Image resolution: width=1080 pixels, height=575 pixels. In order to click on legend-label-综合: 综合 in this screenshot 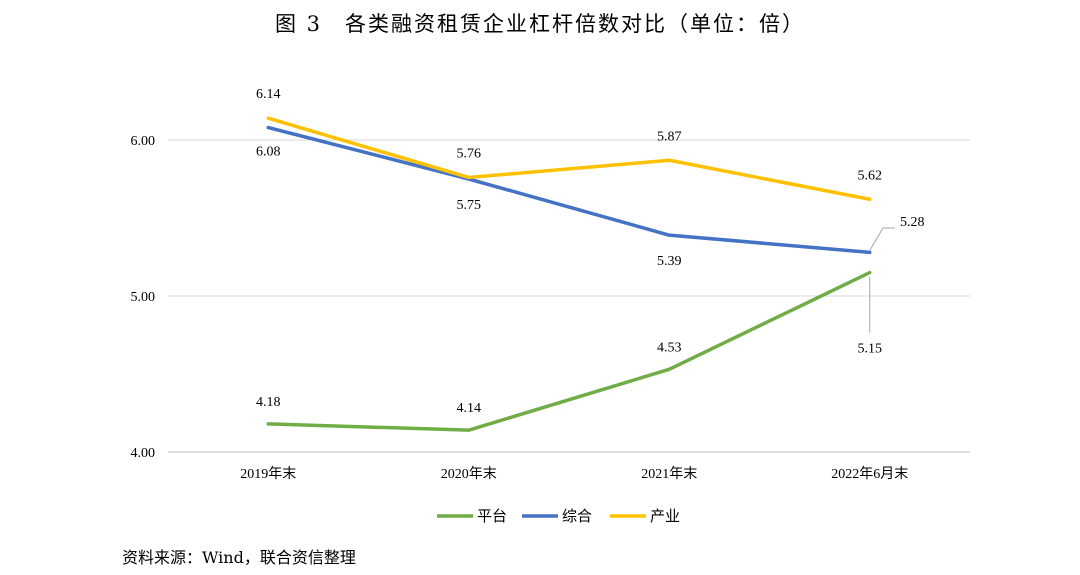, I will do `click(577, 516)`.